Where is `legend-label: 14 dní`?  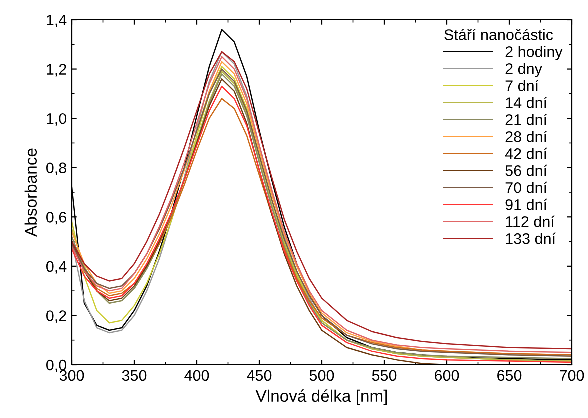
legend-label: 14 dní is located at coordinates (527, 102).